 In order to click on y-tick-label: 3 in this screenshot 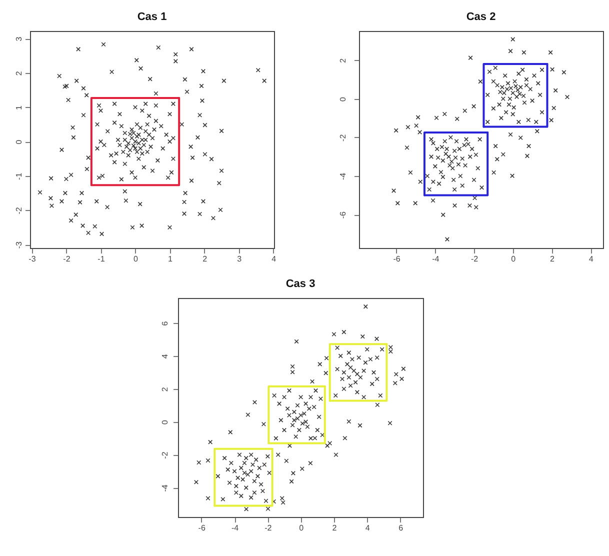, I will do `click(19, 39)`.